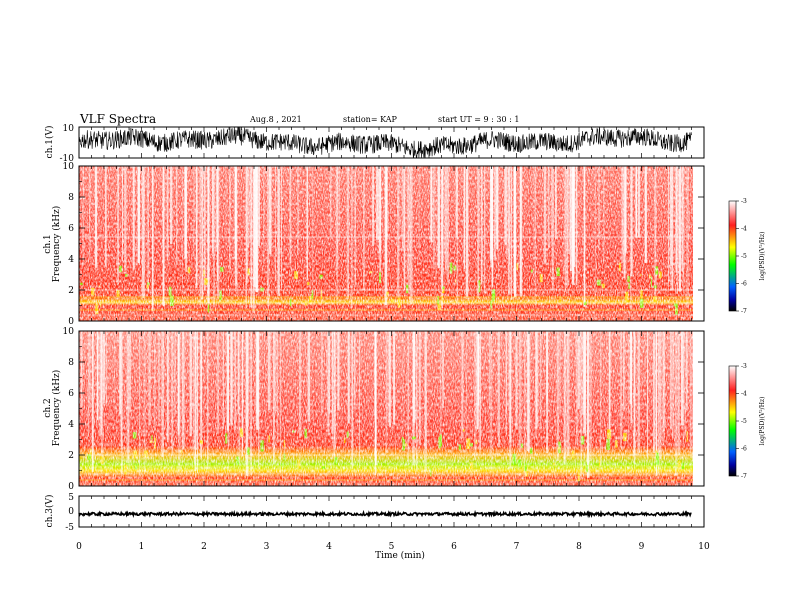 This screenshot has width=792, height=612. I want to click on xtick-label: 10, so click(704, 547).